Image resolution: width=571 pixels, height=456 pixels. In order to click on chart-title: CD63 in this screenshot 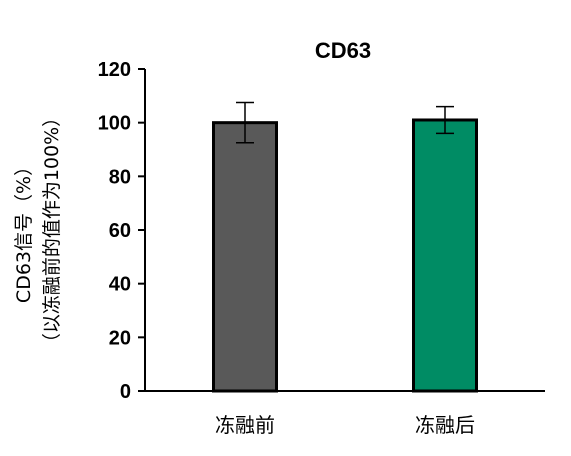, I will do `click(343, 50)`.